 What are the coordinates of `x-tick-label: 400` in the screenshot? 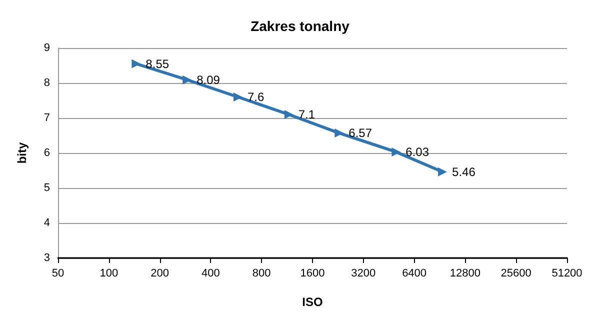 It's located at (211, 274).